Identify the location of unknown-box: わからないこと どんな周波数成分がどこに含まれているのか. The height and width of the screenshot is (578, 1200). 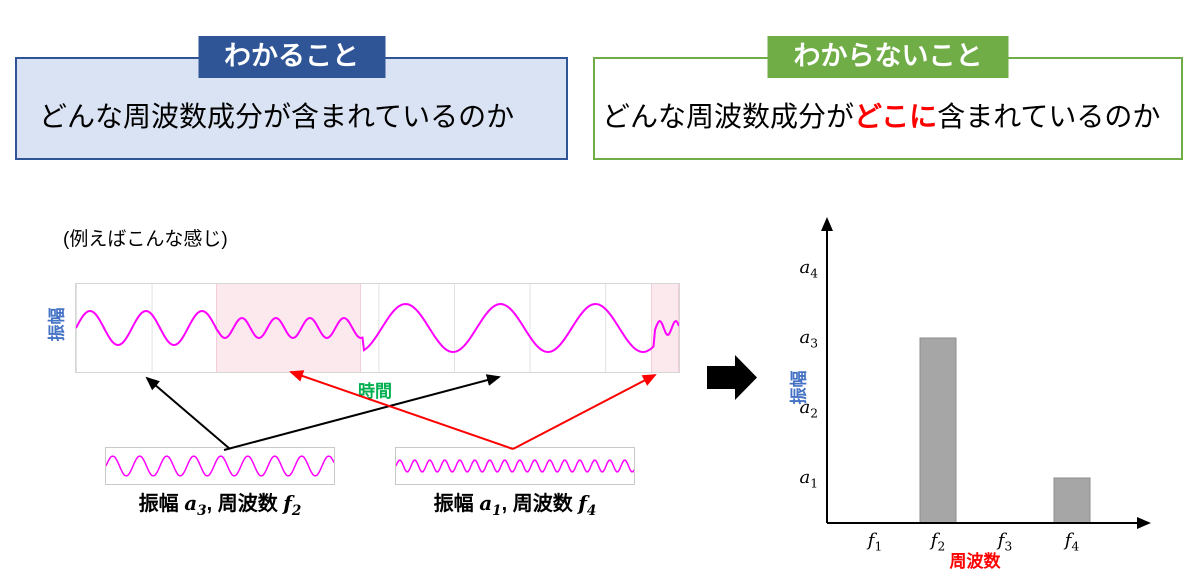
(888, 98).